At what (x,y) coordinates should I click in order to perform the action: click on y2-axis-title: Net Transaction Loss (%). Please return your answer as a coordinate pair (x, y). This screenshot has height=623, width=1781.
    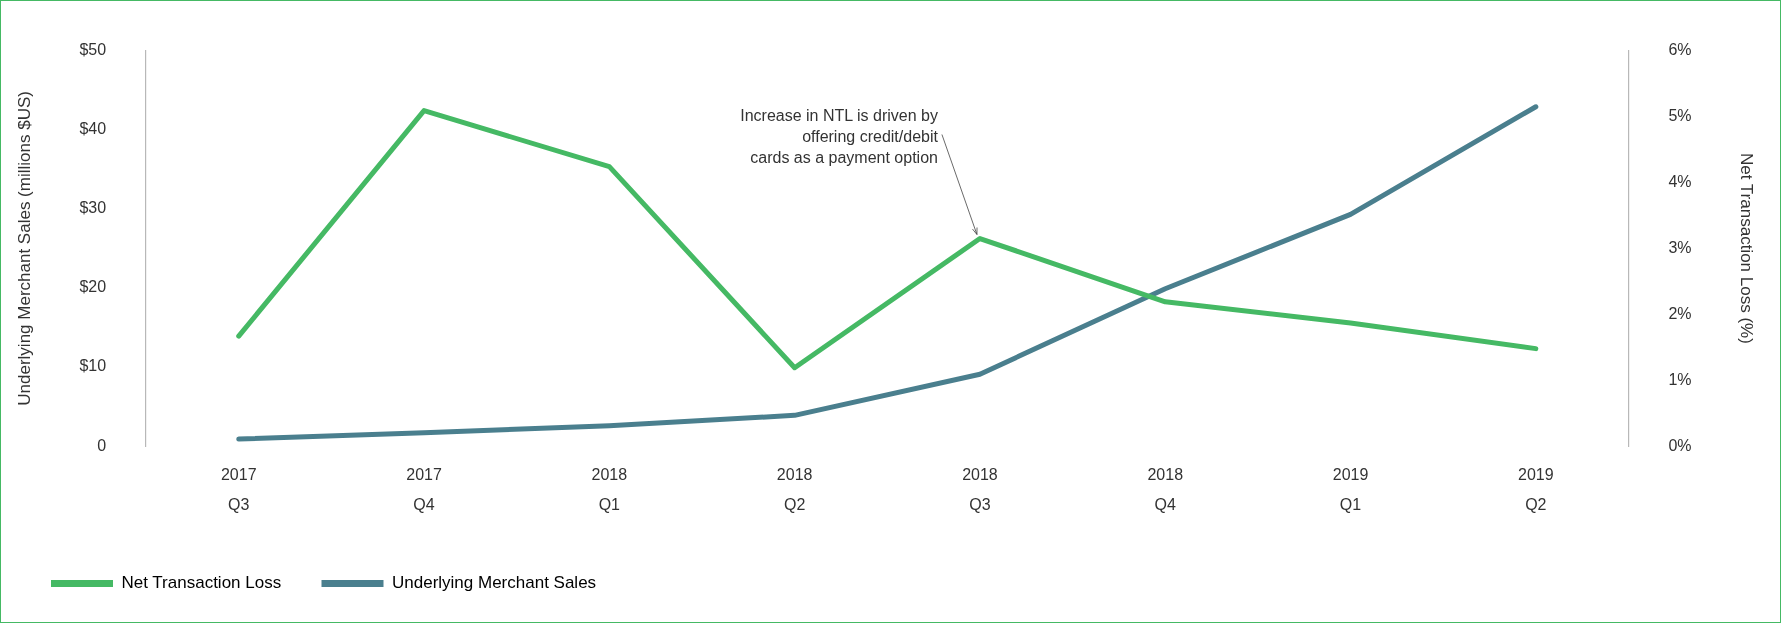
    Looking at the image, I should click on (1747, 248).